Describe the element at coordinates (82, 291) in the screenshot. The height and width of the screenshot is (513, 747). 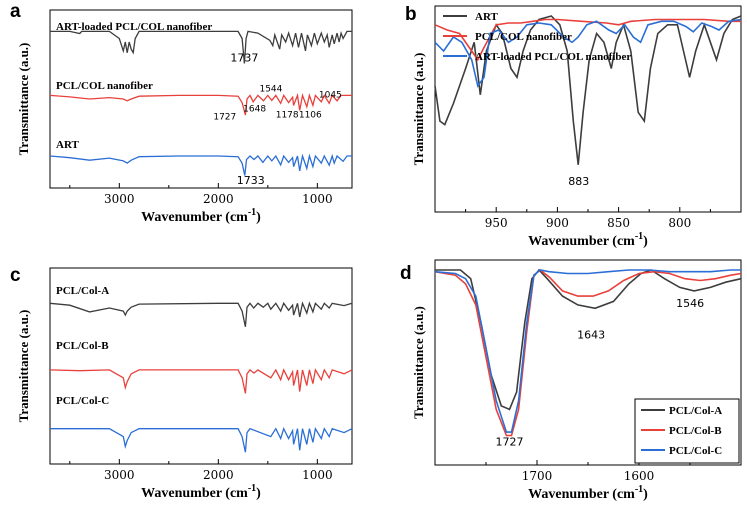
I see `series-label: PCL/Col-A` at that location.